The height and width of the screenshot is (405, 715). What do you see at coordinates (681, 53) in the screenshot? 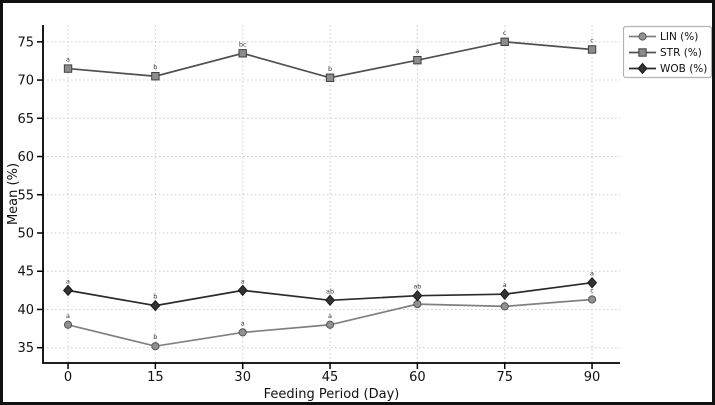
I see `legend-label: STR (%)` at bounding box center [681, 53].